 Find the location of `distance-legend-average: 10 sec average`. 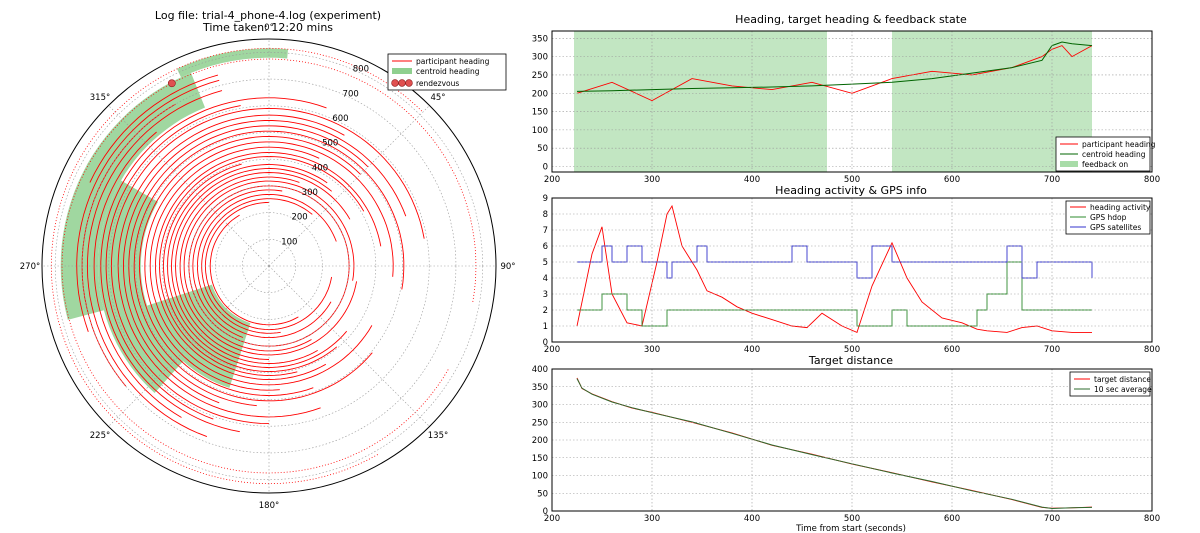

distance-legend-average: 10 sec average is located at coordinates (1123, 389).